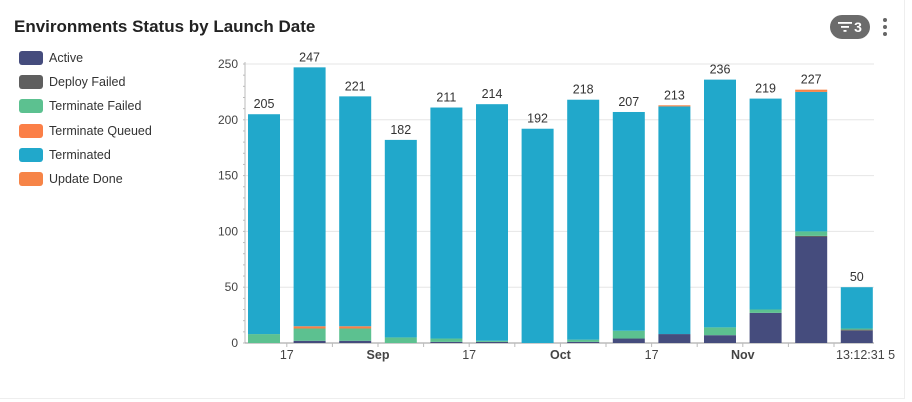 The height and width of the screenshot is (402, 912). What do you see at coordinates (264, 104) in the screenshot?
I see `bar-total-label: 205` at bounding box center [264, 104].